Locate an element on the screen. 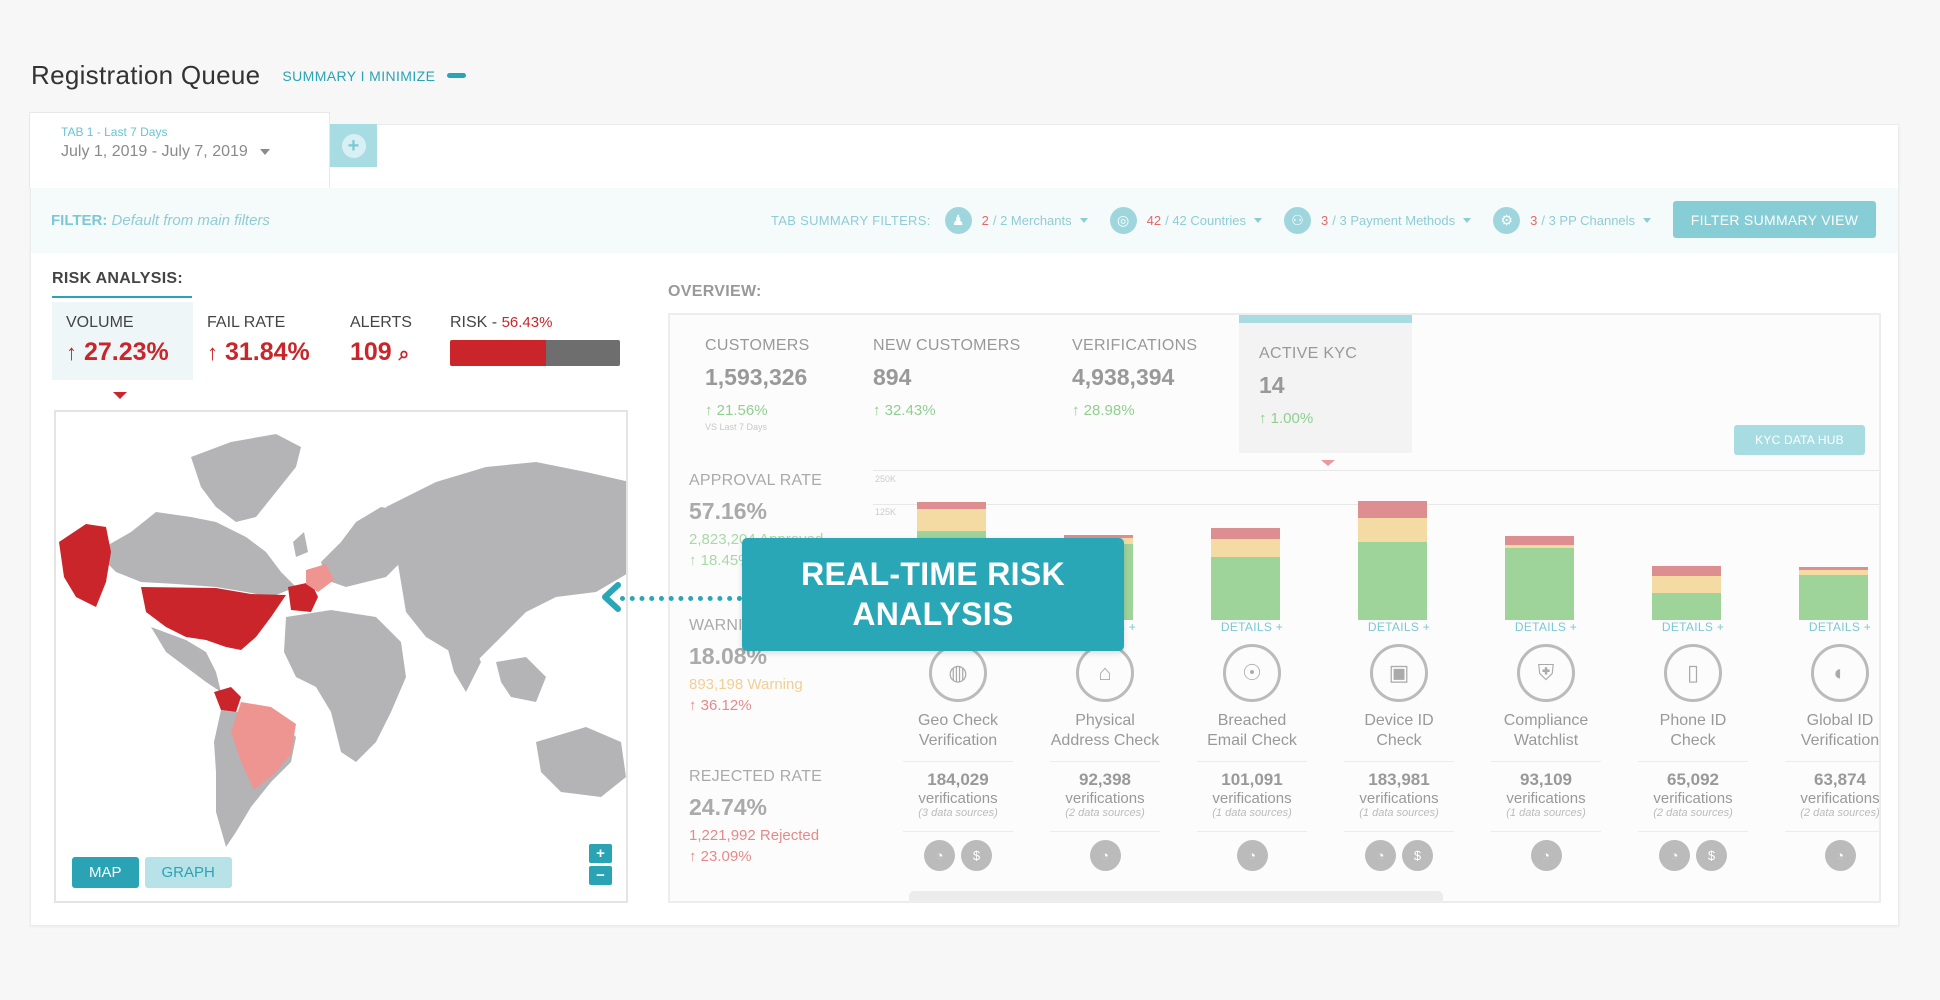  arrow-left-icon is located at coordinates (611, 597).